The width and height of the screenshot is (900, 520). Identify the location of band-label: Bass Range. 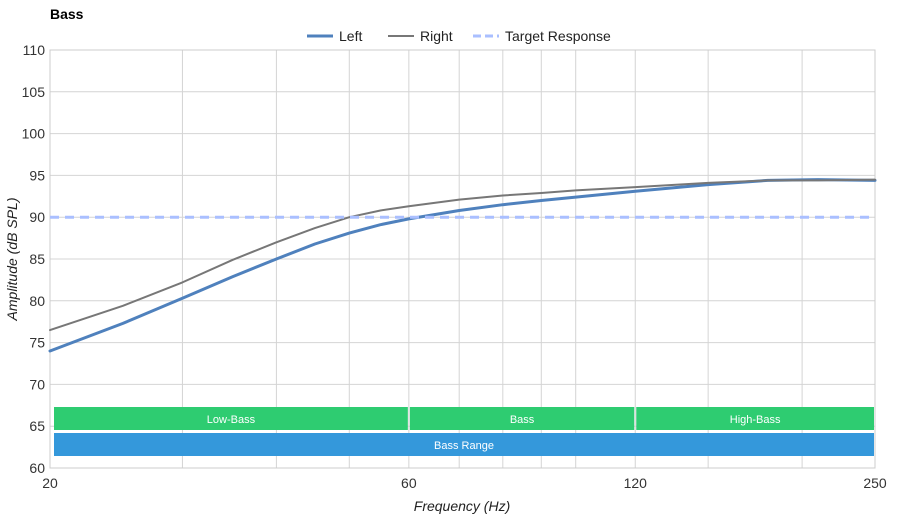
(464, 446).